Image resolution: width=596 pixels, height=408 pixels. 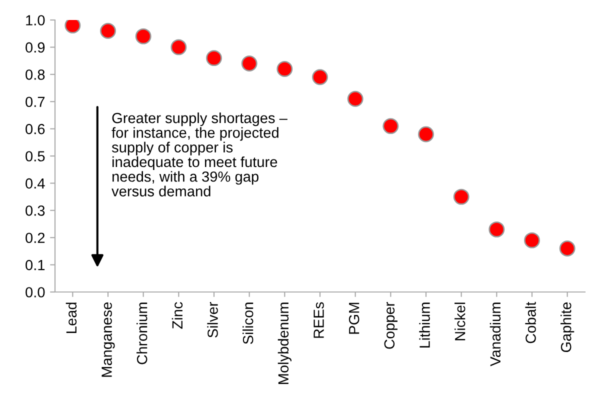 What do you see at coordinates (567, 327) in the screenshot?
I see `x-tick-label: Gaphite` at bounding box center [567, 327].